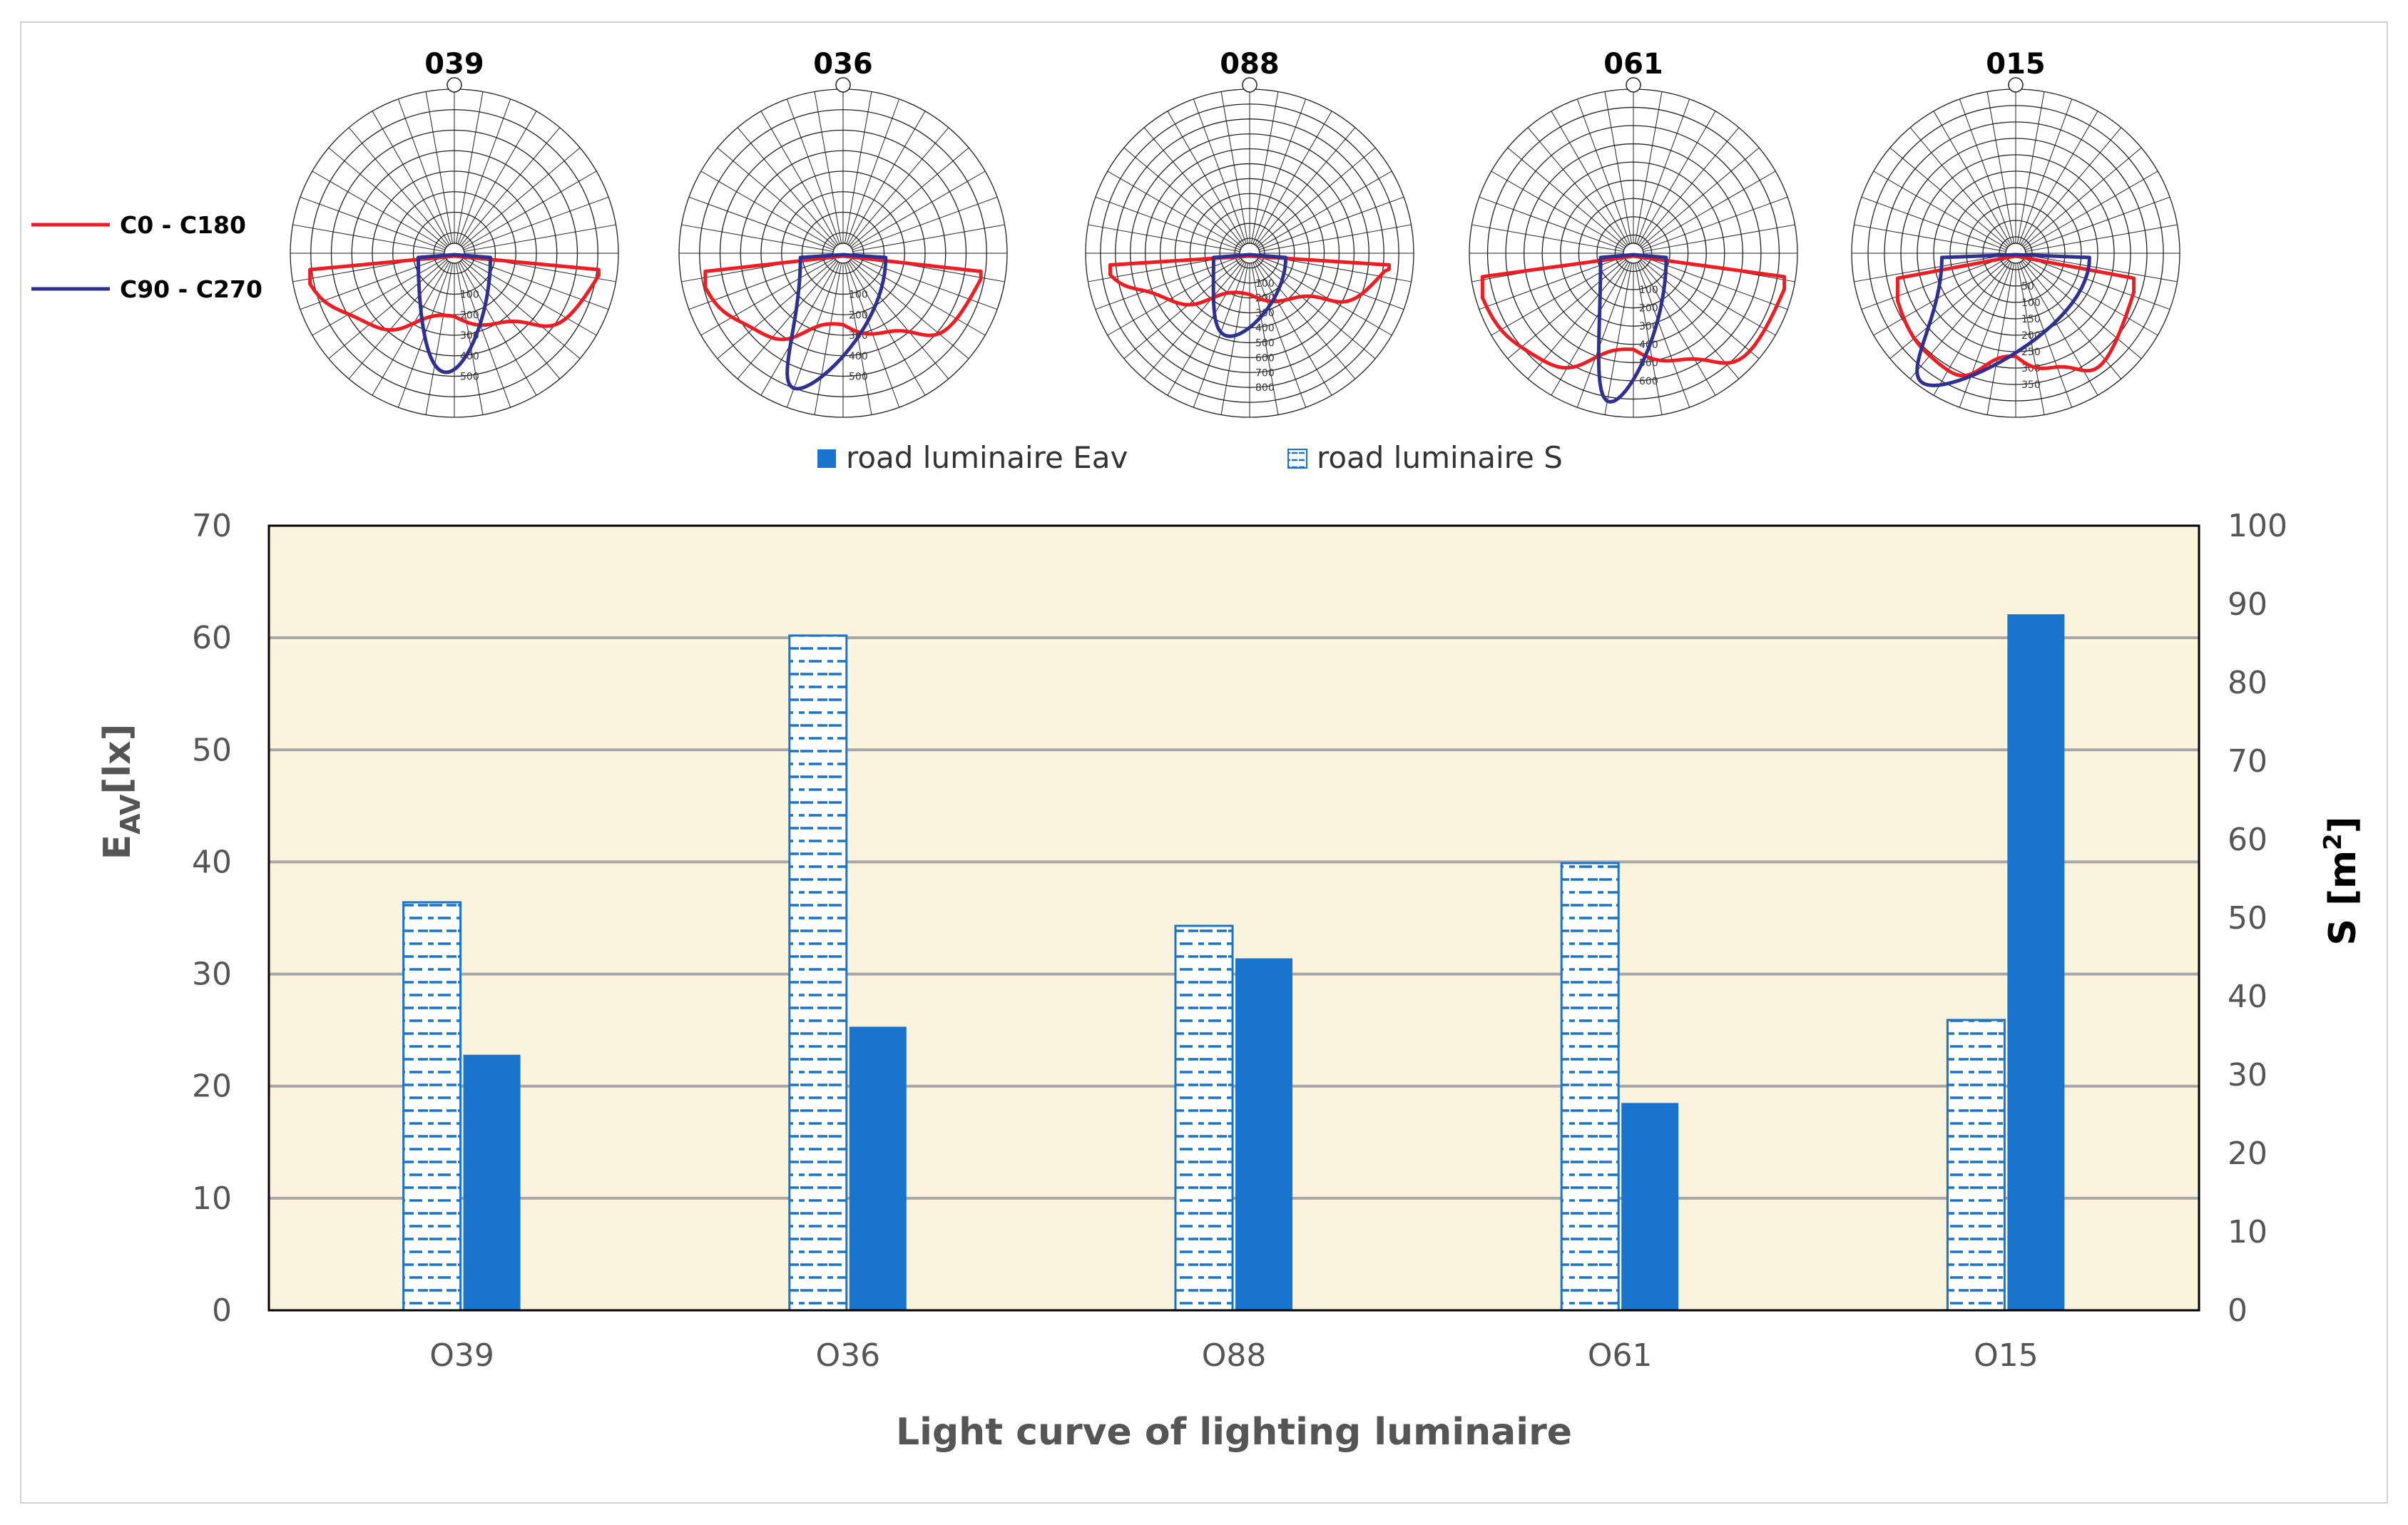  I want to click on polar-legend-label-red: C0 - C180, so click(183, 225).